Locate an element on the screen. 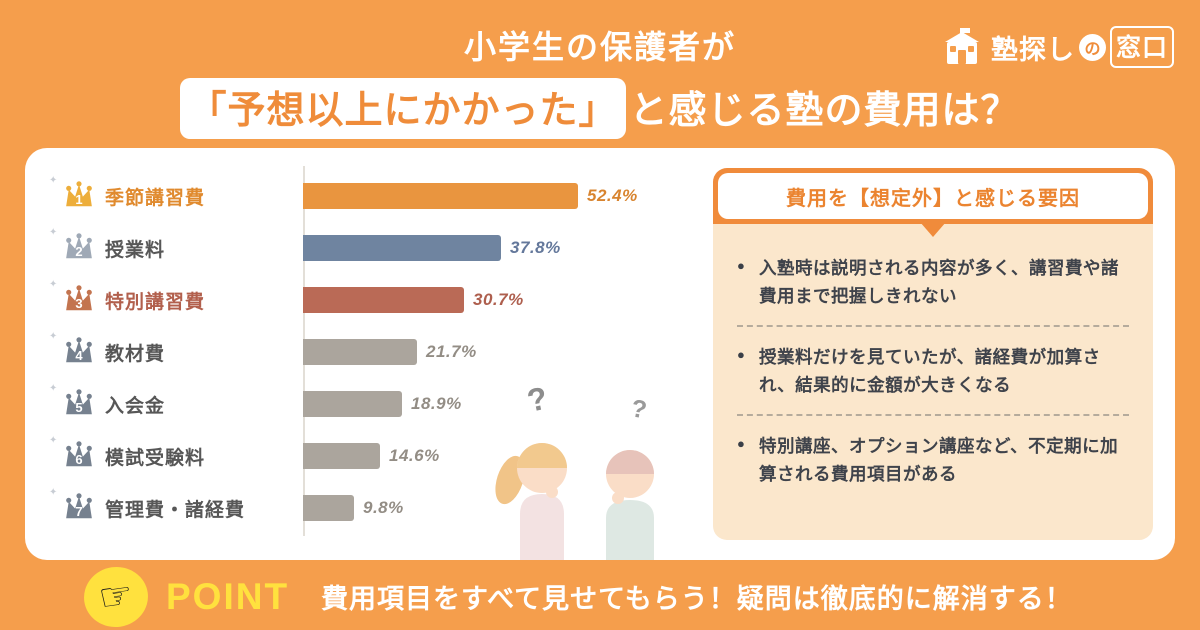  rank-crown-icon: 4 is located at coordinates (77, 350).